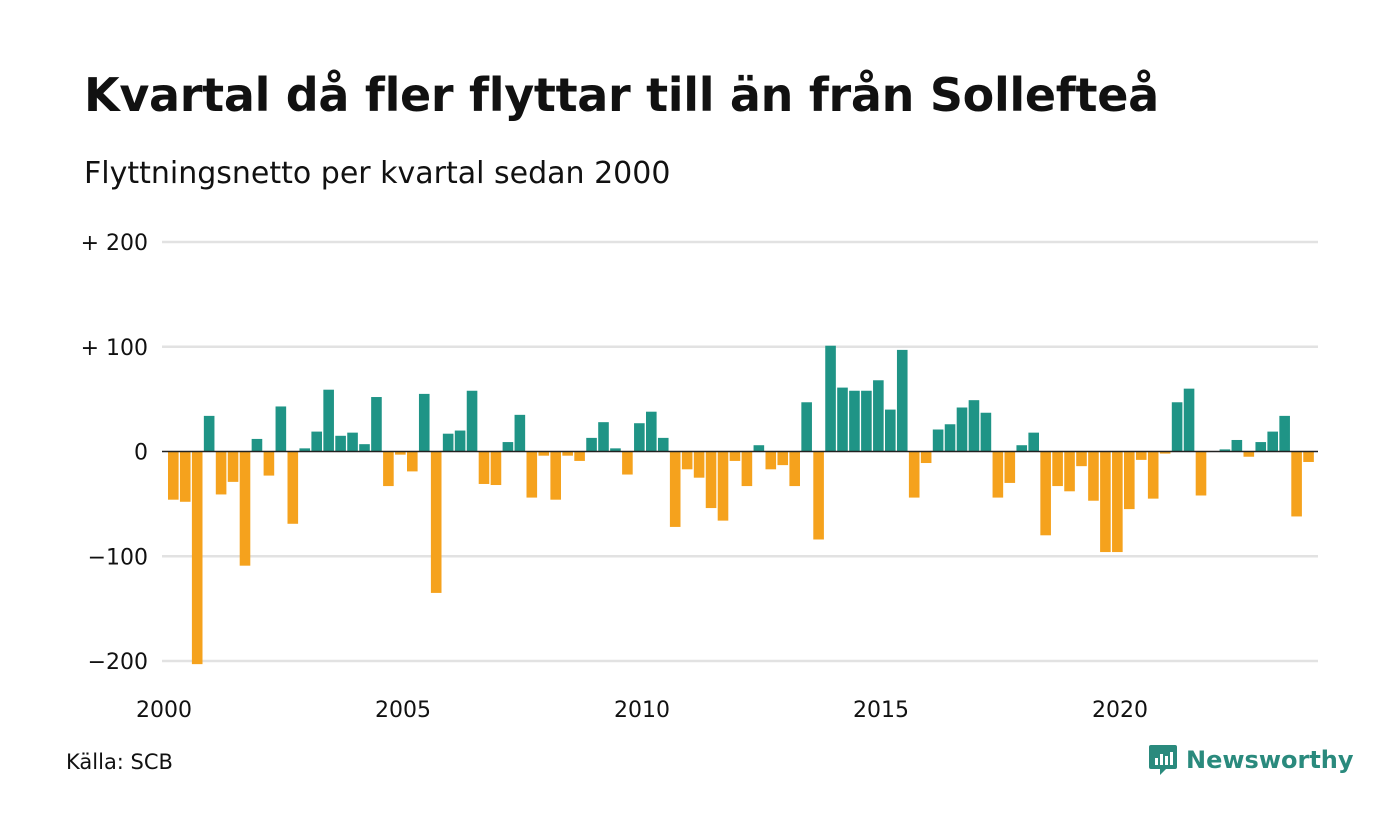  What do you see at coordinates (377, 173) in the screenshot?
I see `chart-subtitle: Flyttningsnetto per kvartal sedan 2000` at bounding box center [377, 173].